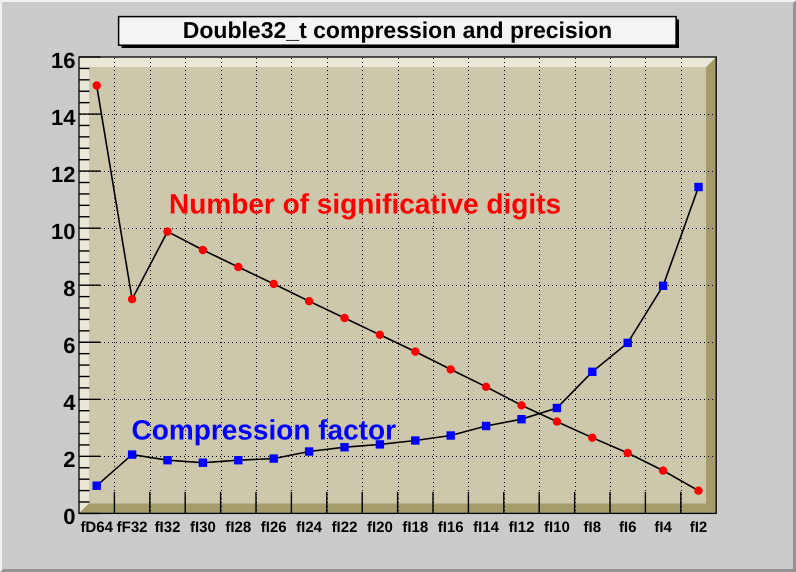 The width and height of the screenshot is (796, 572). What do you see at coordinates (96, 527) in the screenshot?
I see `svg-text: fD64` at bounding box center [96, 527].